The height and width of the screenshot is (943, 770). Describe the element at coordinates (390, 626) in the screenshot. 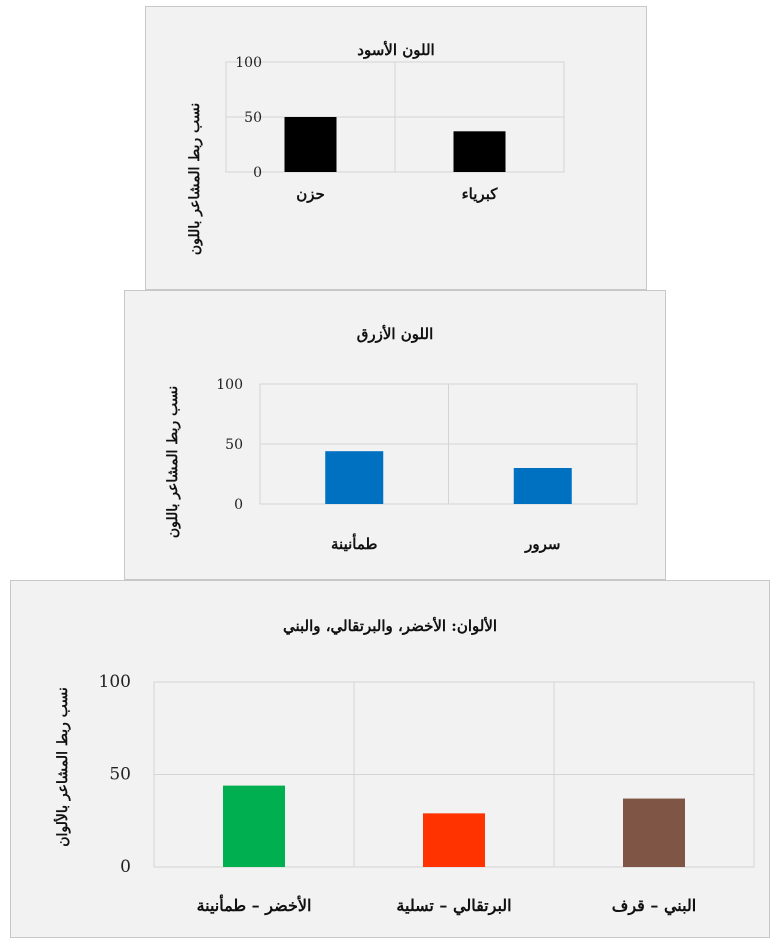

I see `chart-title: الألوان: الأخضر، والبرتقالي، والبني` at that location.